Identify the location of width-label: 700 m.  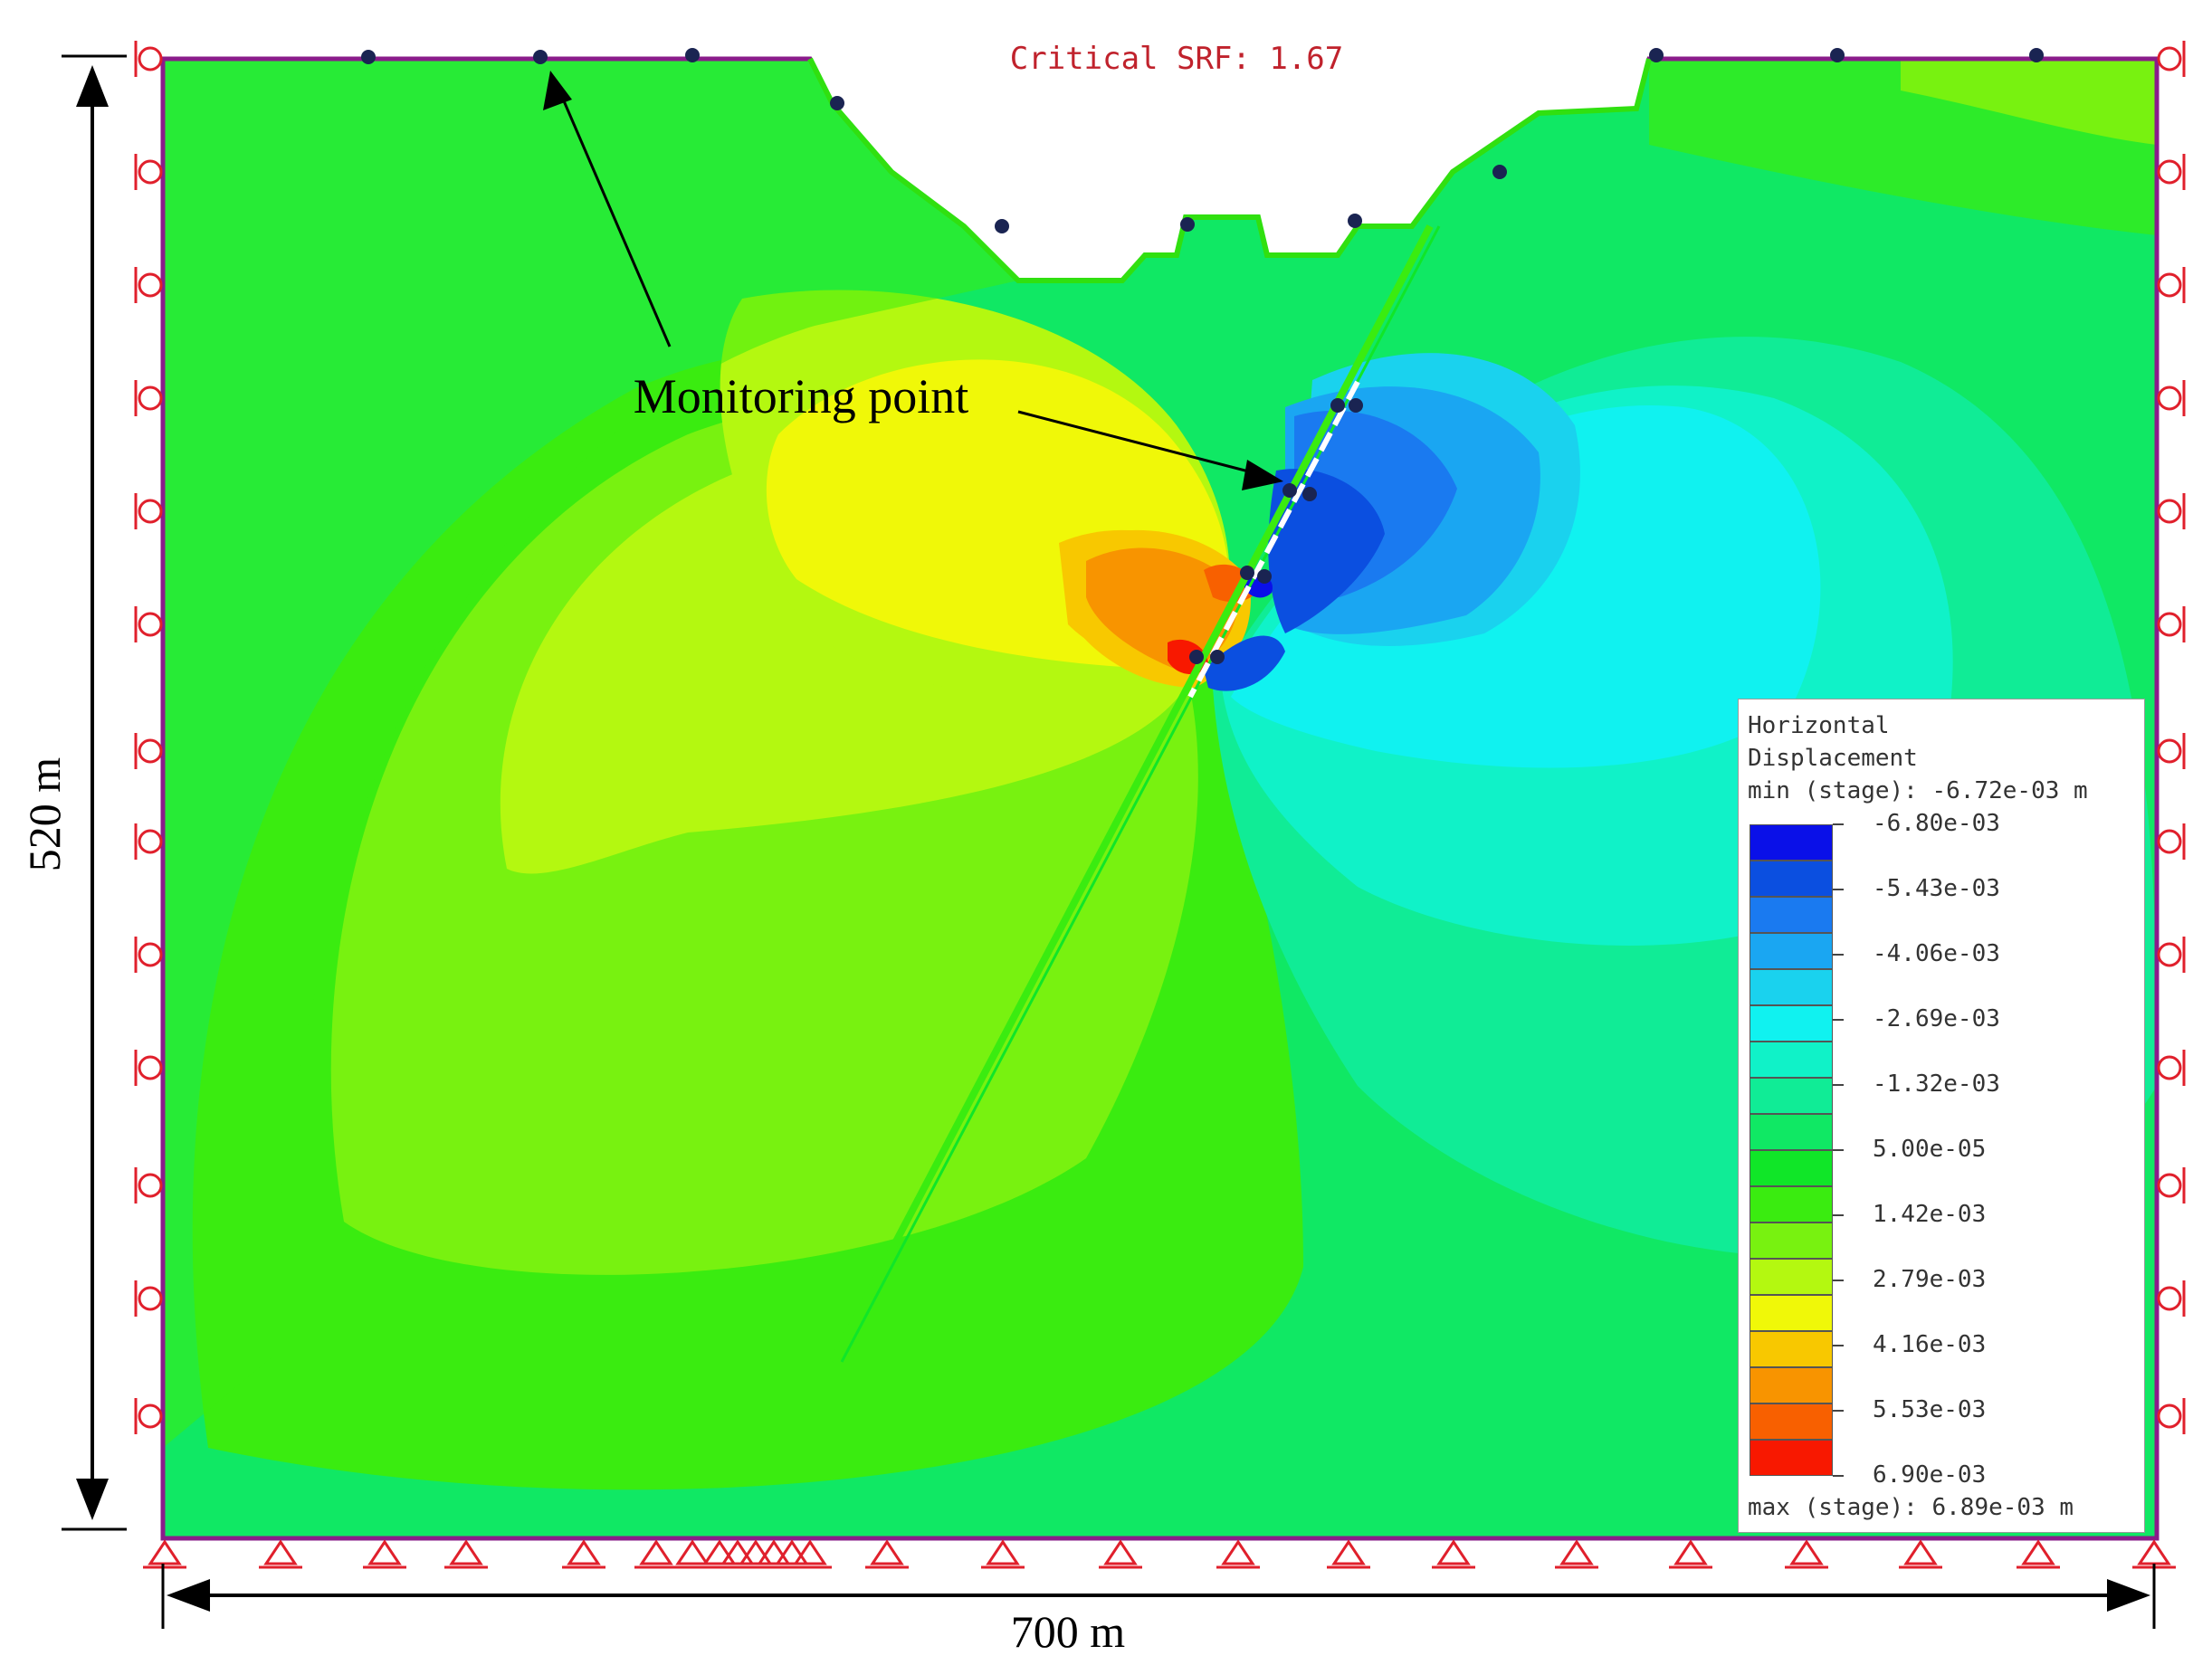
(1068, 1631).